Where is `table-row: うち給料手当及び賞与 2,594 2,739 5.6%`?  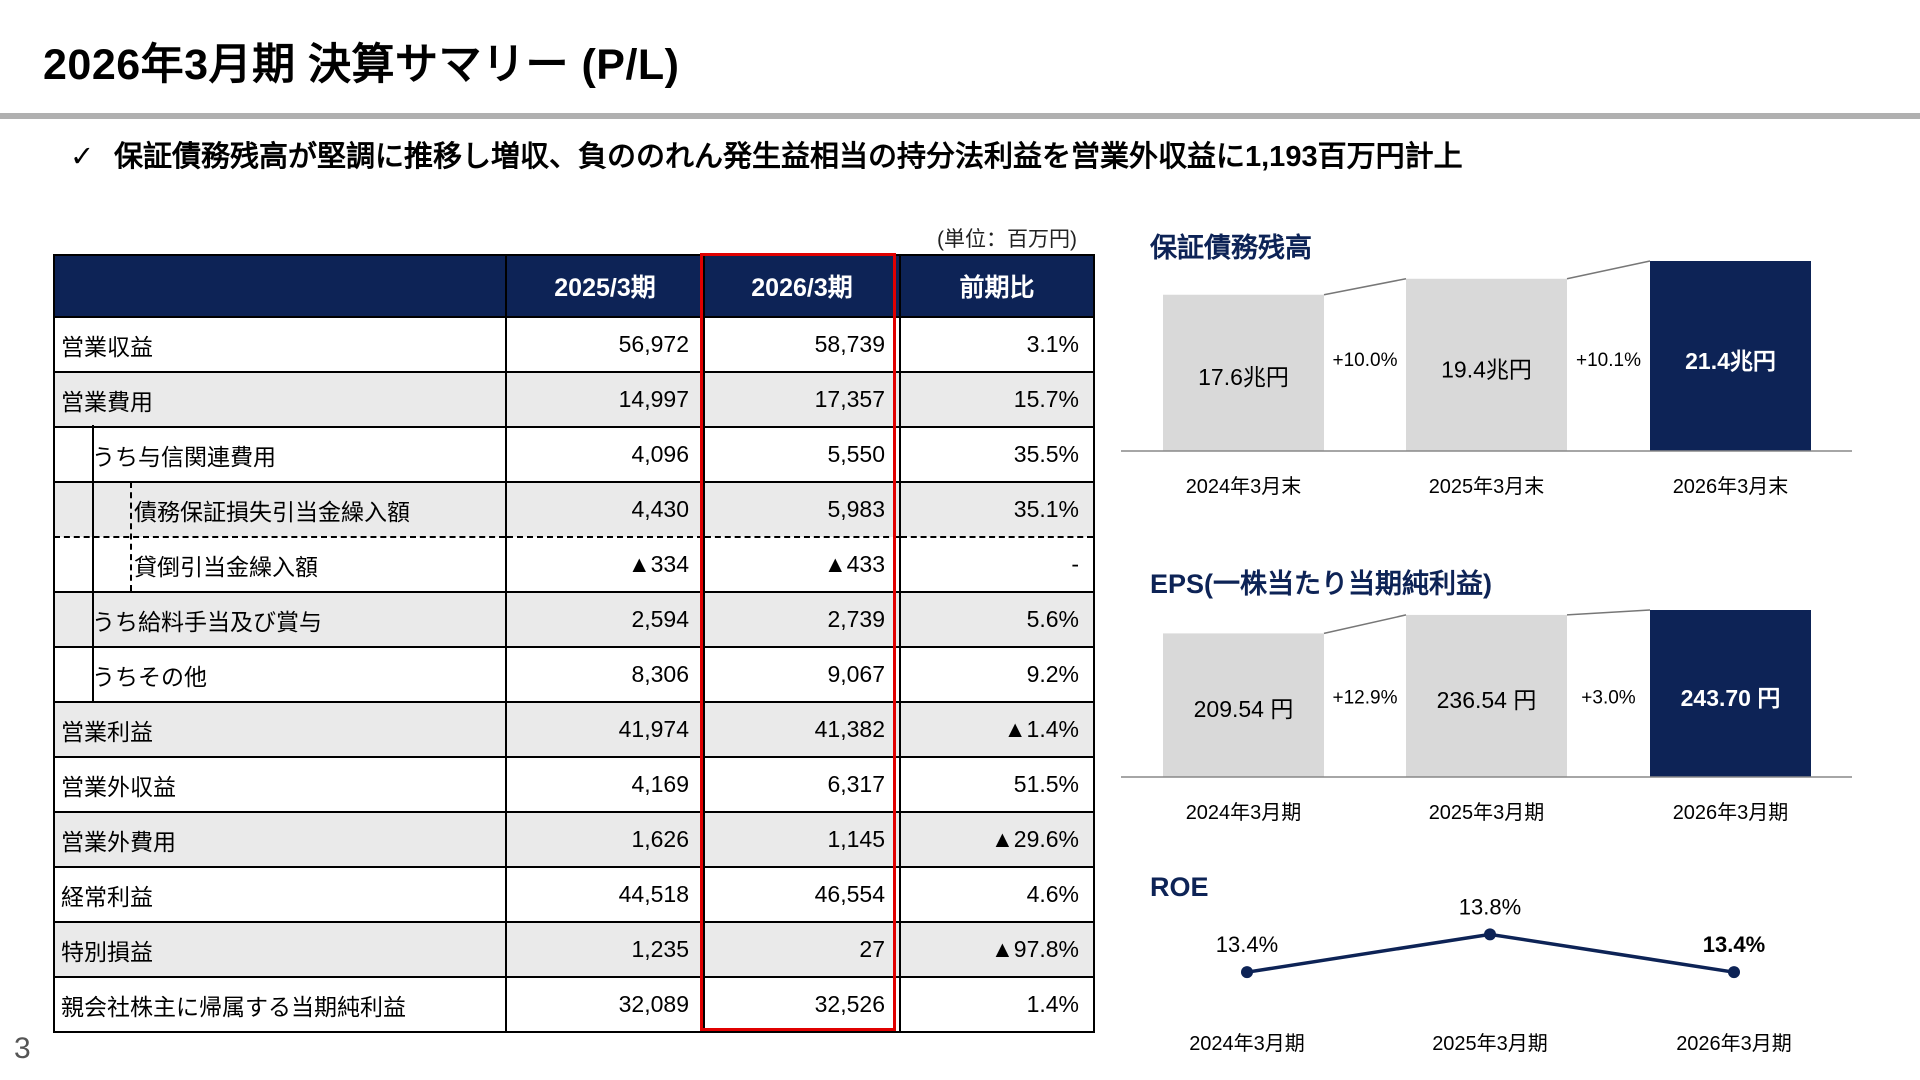
table-row: うち給料手当及び賞与 2,594 2,739 5.6% is located at coordinates (574, 619).